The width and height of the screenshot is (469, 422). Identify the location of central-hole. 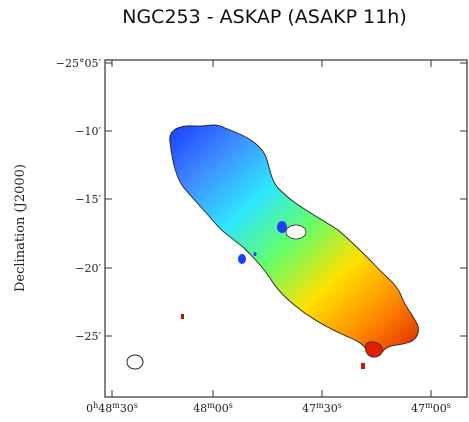
(296, 232).